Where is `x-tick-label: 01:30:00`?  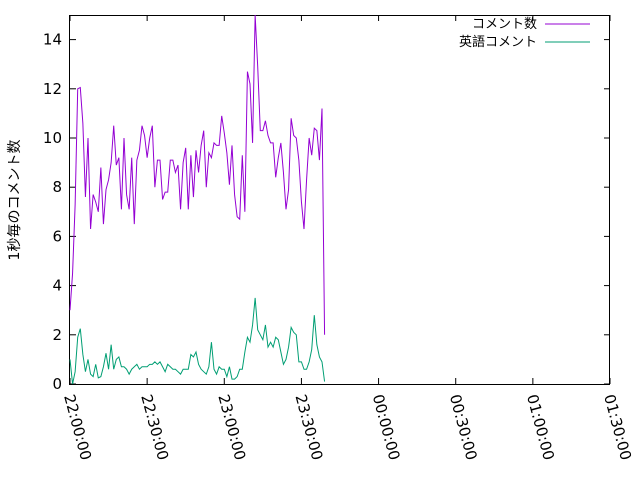
x-tick-label: 01:30:00 is located at coordinates (617, 427).